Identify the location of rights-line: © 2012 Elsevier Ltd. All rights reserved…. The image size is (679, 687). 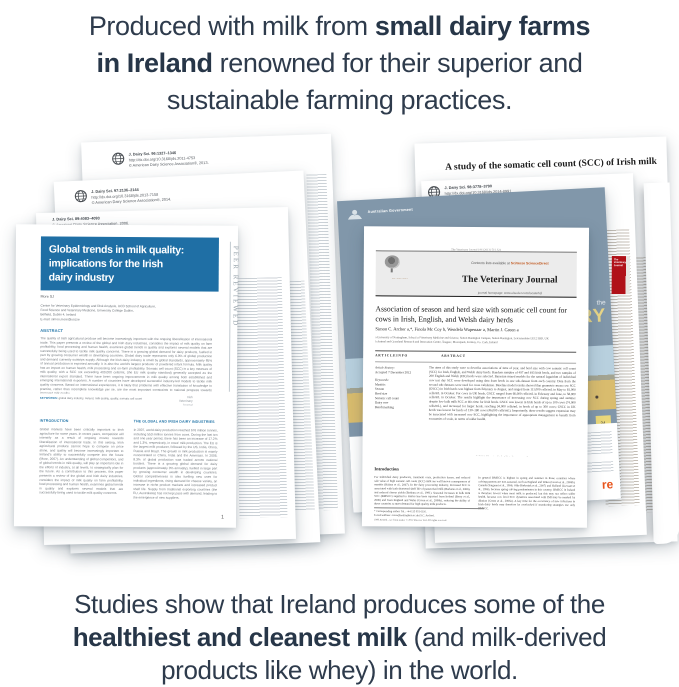
(502, 456).